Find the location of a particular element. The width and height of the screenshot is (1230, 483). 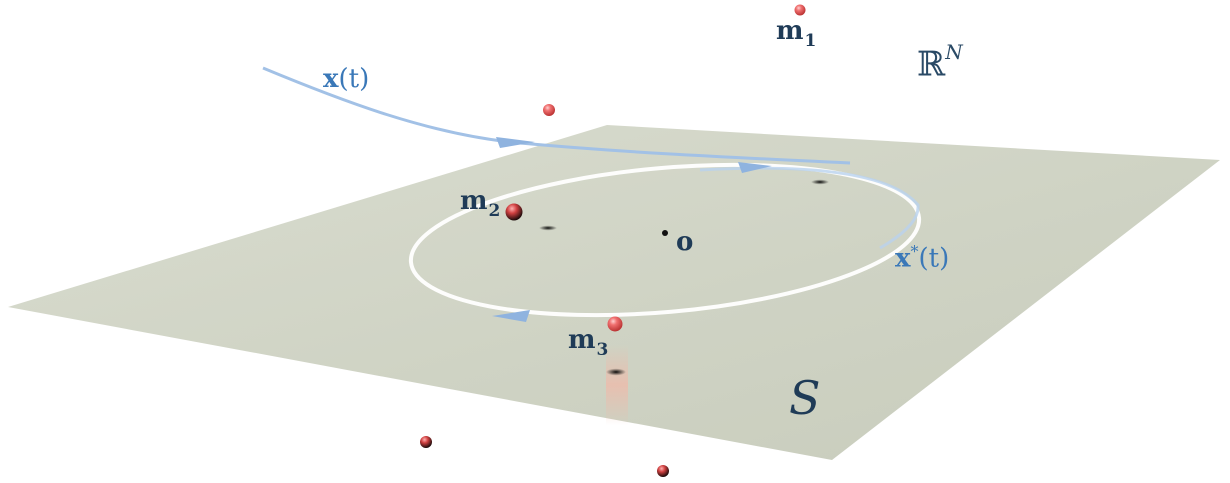

label-origin: o is located at coordinates (685, 242).